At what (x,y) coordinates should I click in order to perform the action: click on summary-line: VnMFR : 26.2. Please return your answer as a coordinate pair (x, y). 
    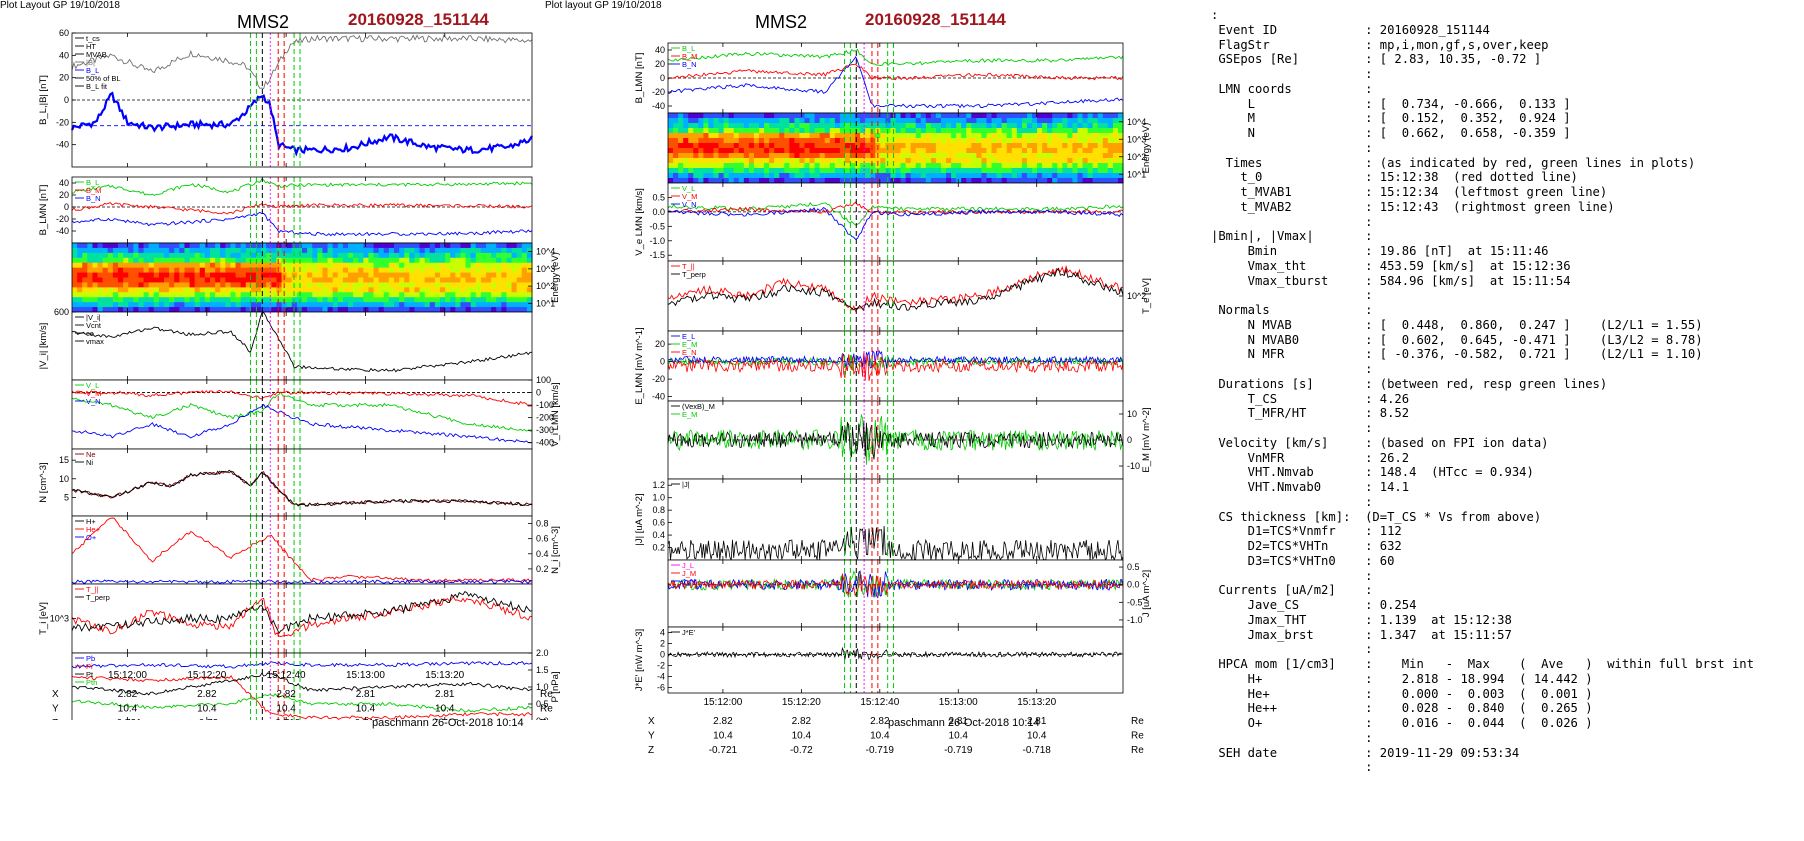
    Looking at the image, I should click on (1310, 457).